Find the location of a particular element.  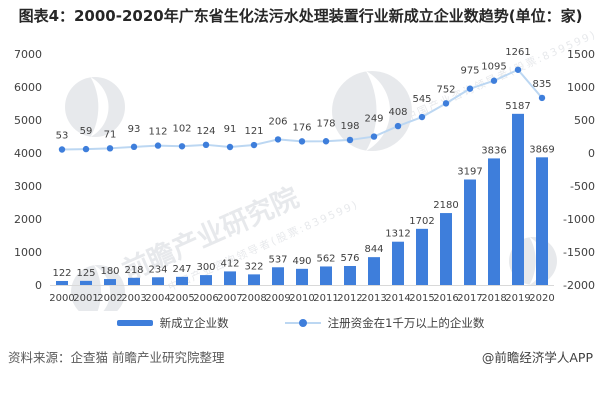

left-axis-tick-label: 4000 is located at coordinates (28, 153).